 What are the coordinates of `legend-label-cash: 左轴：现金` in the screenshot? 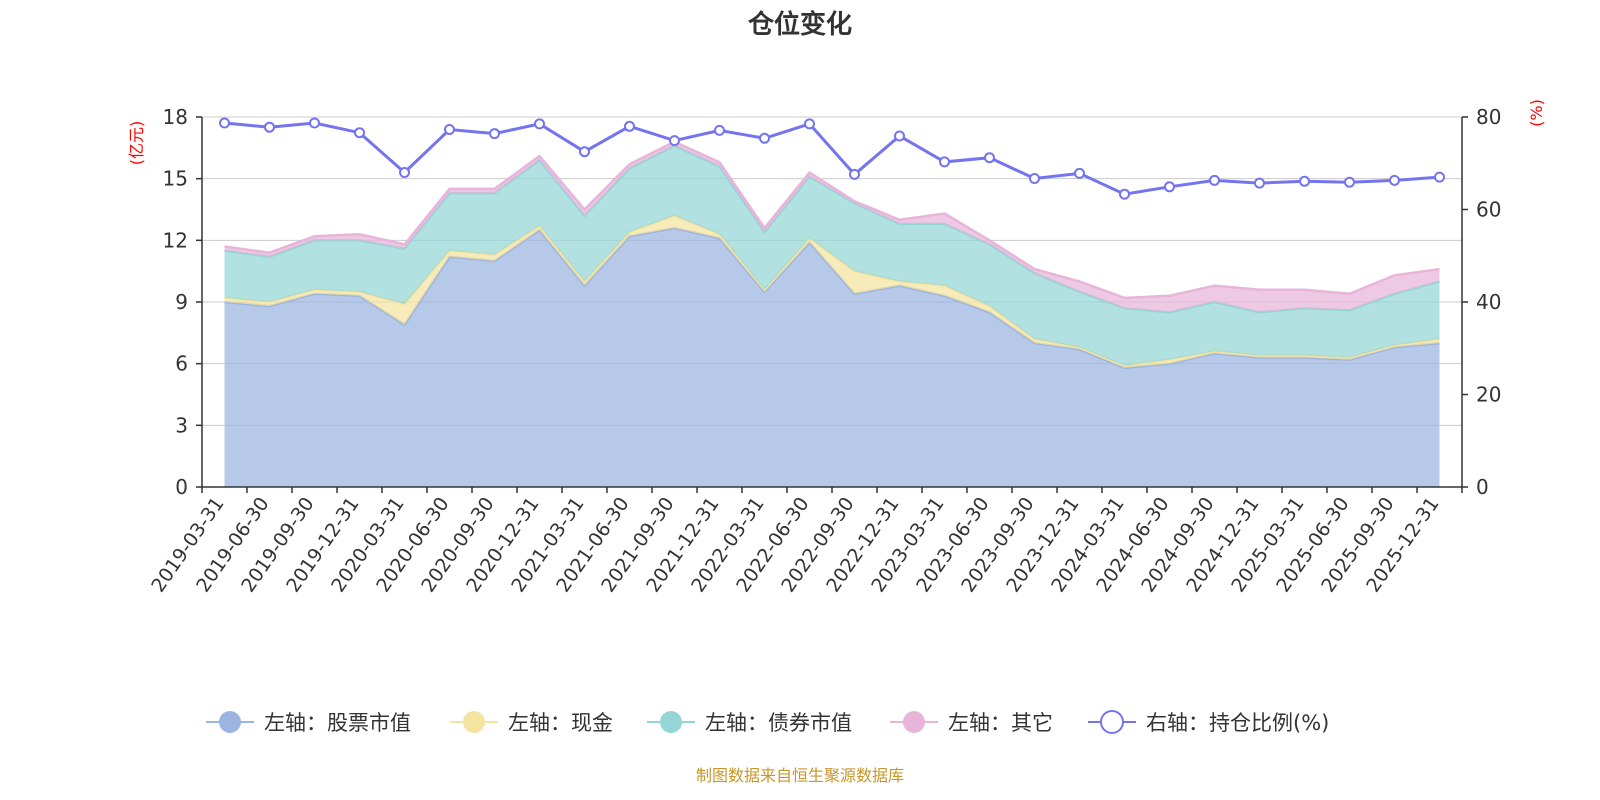 It's located at (560, 723).